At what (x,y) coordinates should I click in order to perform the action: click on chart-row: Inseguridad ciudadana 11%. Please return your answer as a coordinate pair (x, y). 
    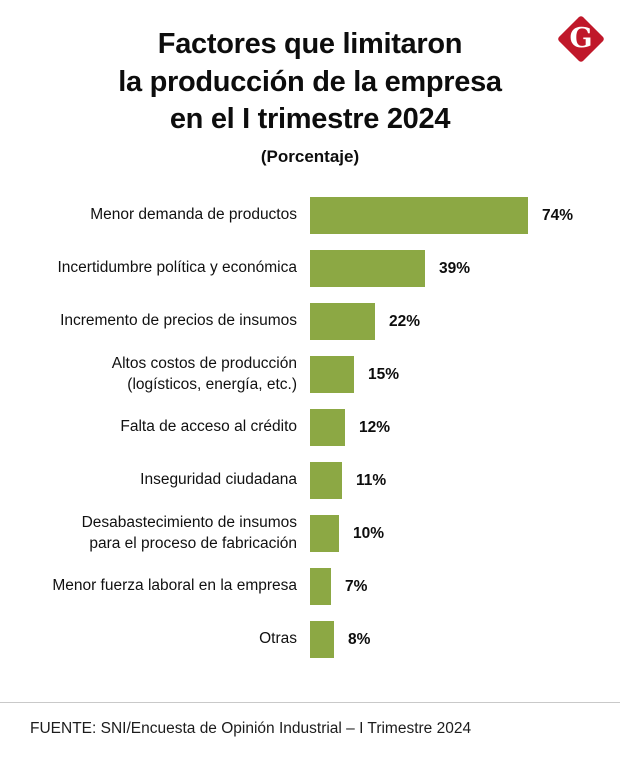
    Looking at the image, I should click on (310, 480).